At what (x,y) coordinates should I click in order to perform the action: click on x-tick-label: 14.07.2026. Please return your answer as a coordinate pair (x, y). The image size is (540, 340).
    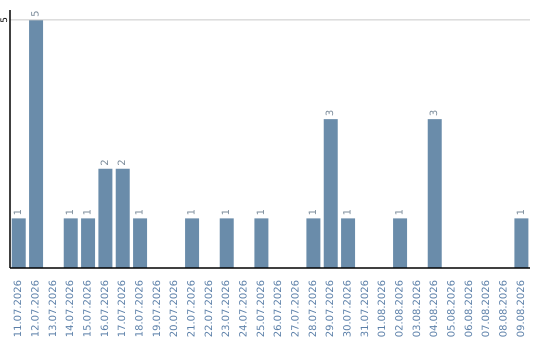
    Looking at the image, I should click on (70, 309).